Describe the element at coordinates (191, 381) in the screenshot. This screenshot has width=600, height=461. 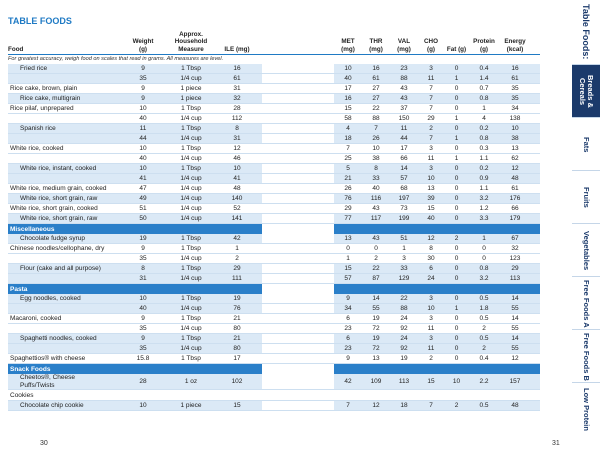
I see `cell: 1 oz` at that location.